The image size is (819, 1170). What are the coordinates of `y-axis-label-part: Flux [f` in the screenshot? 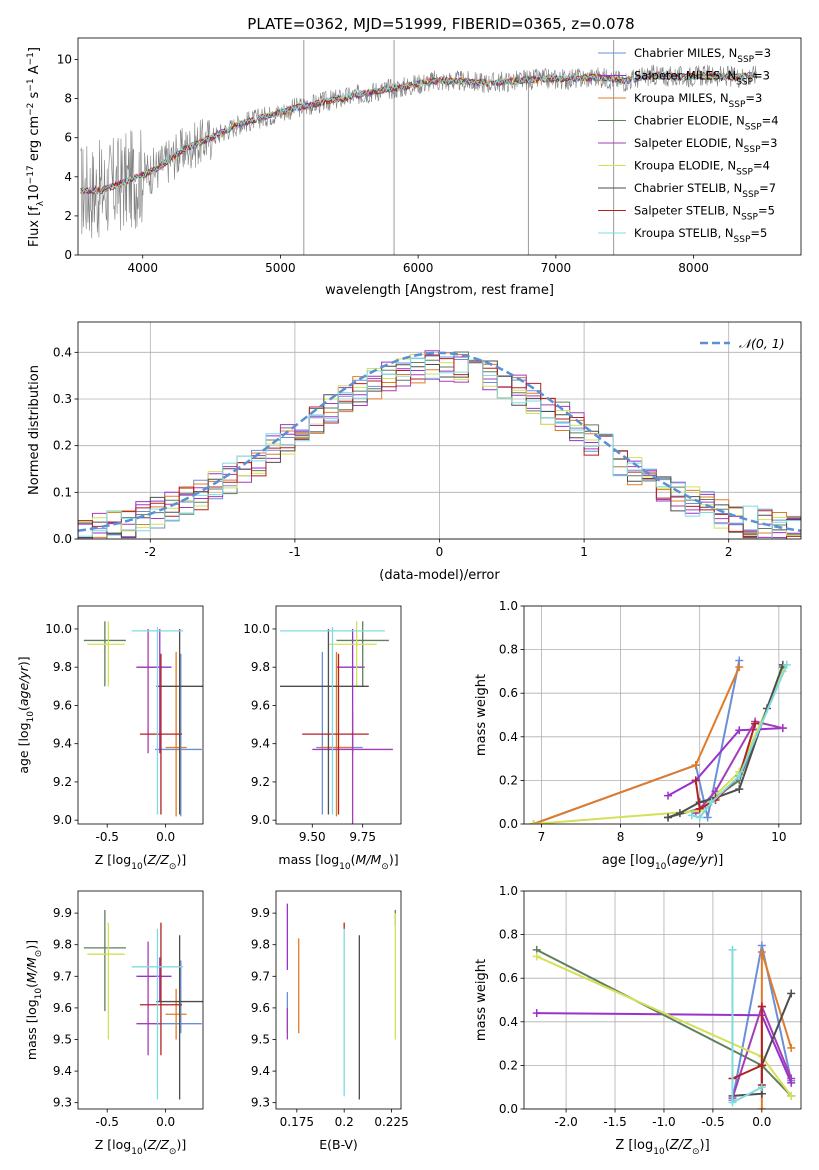 It's located at (34, 226).